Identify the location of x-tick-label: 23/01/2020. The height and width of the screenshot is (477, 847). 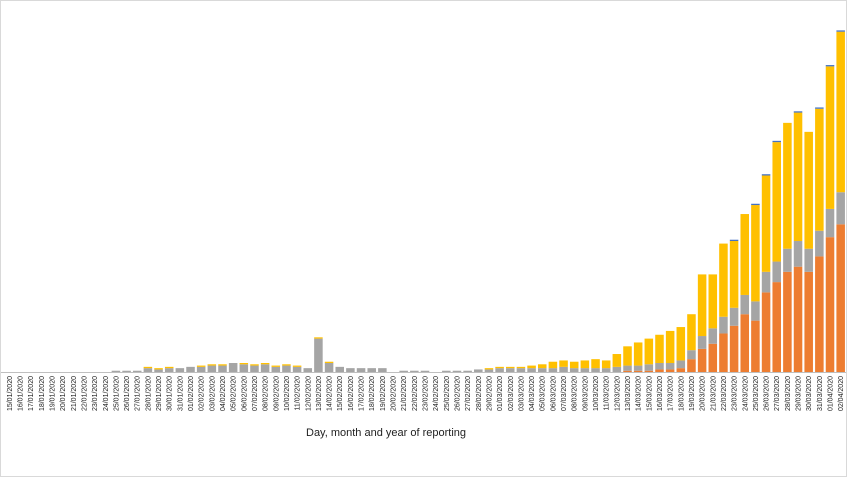
(95, 393).